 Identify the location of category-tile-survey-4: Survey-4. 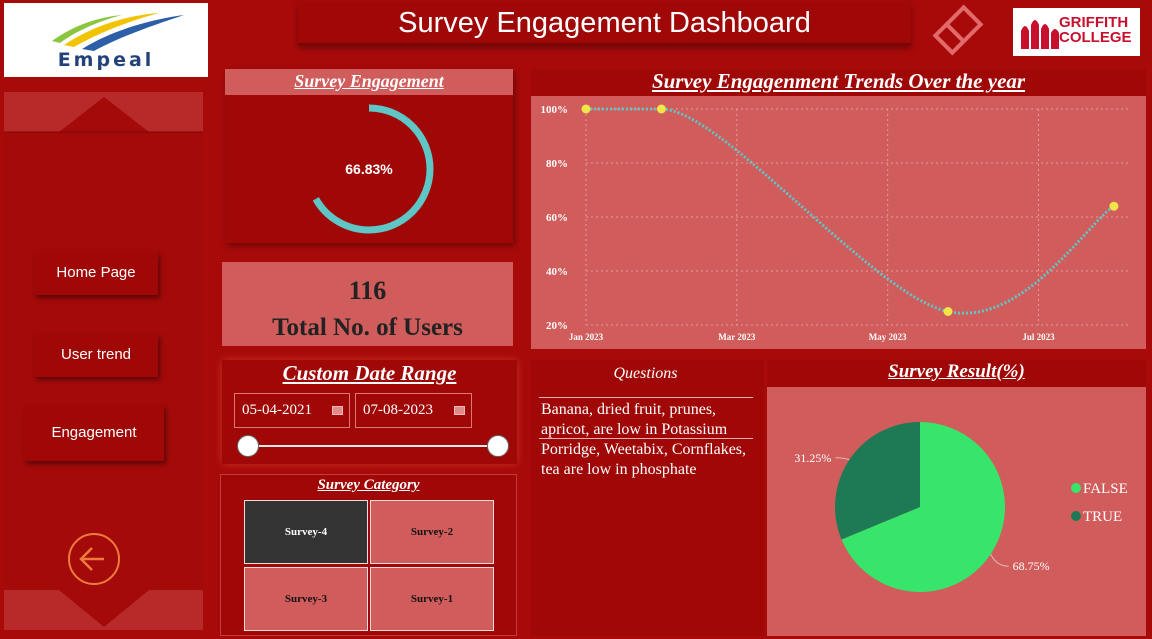
(306, 532).